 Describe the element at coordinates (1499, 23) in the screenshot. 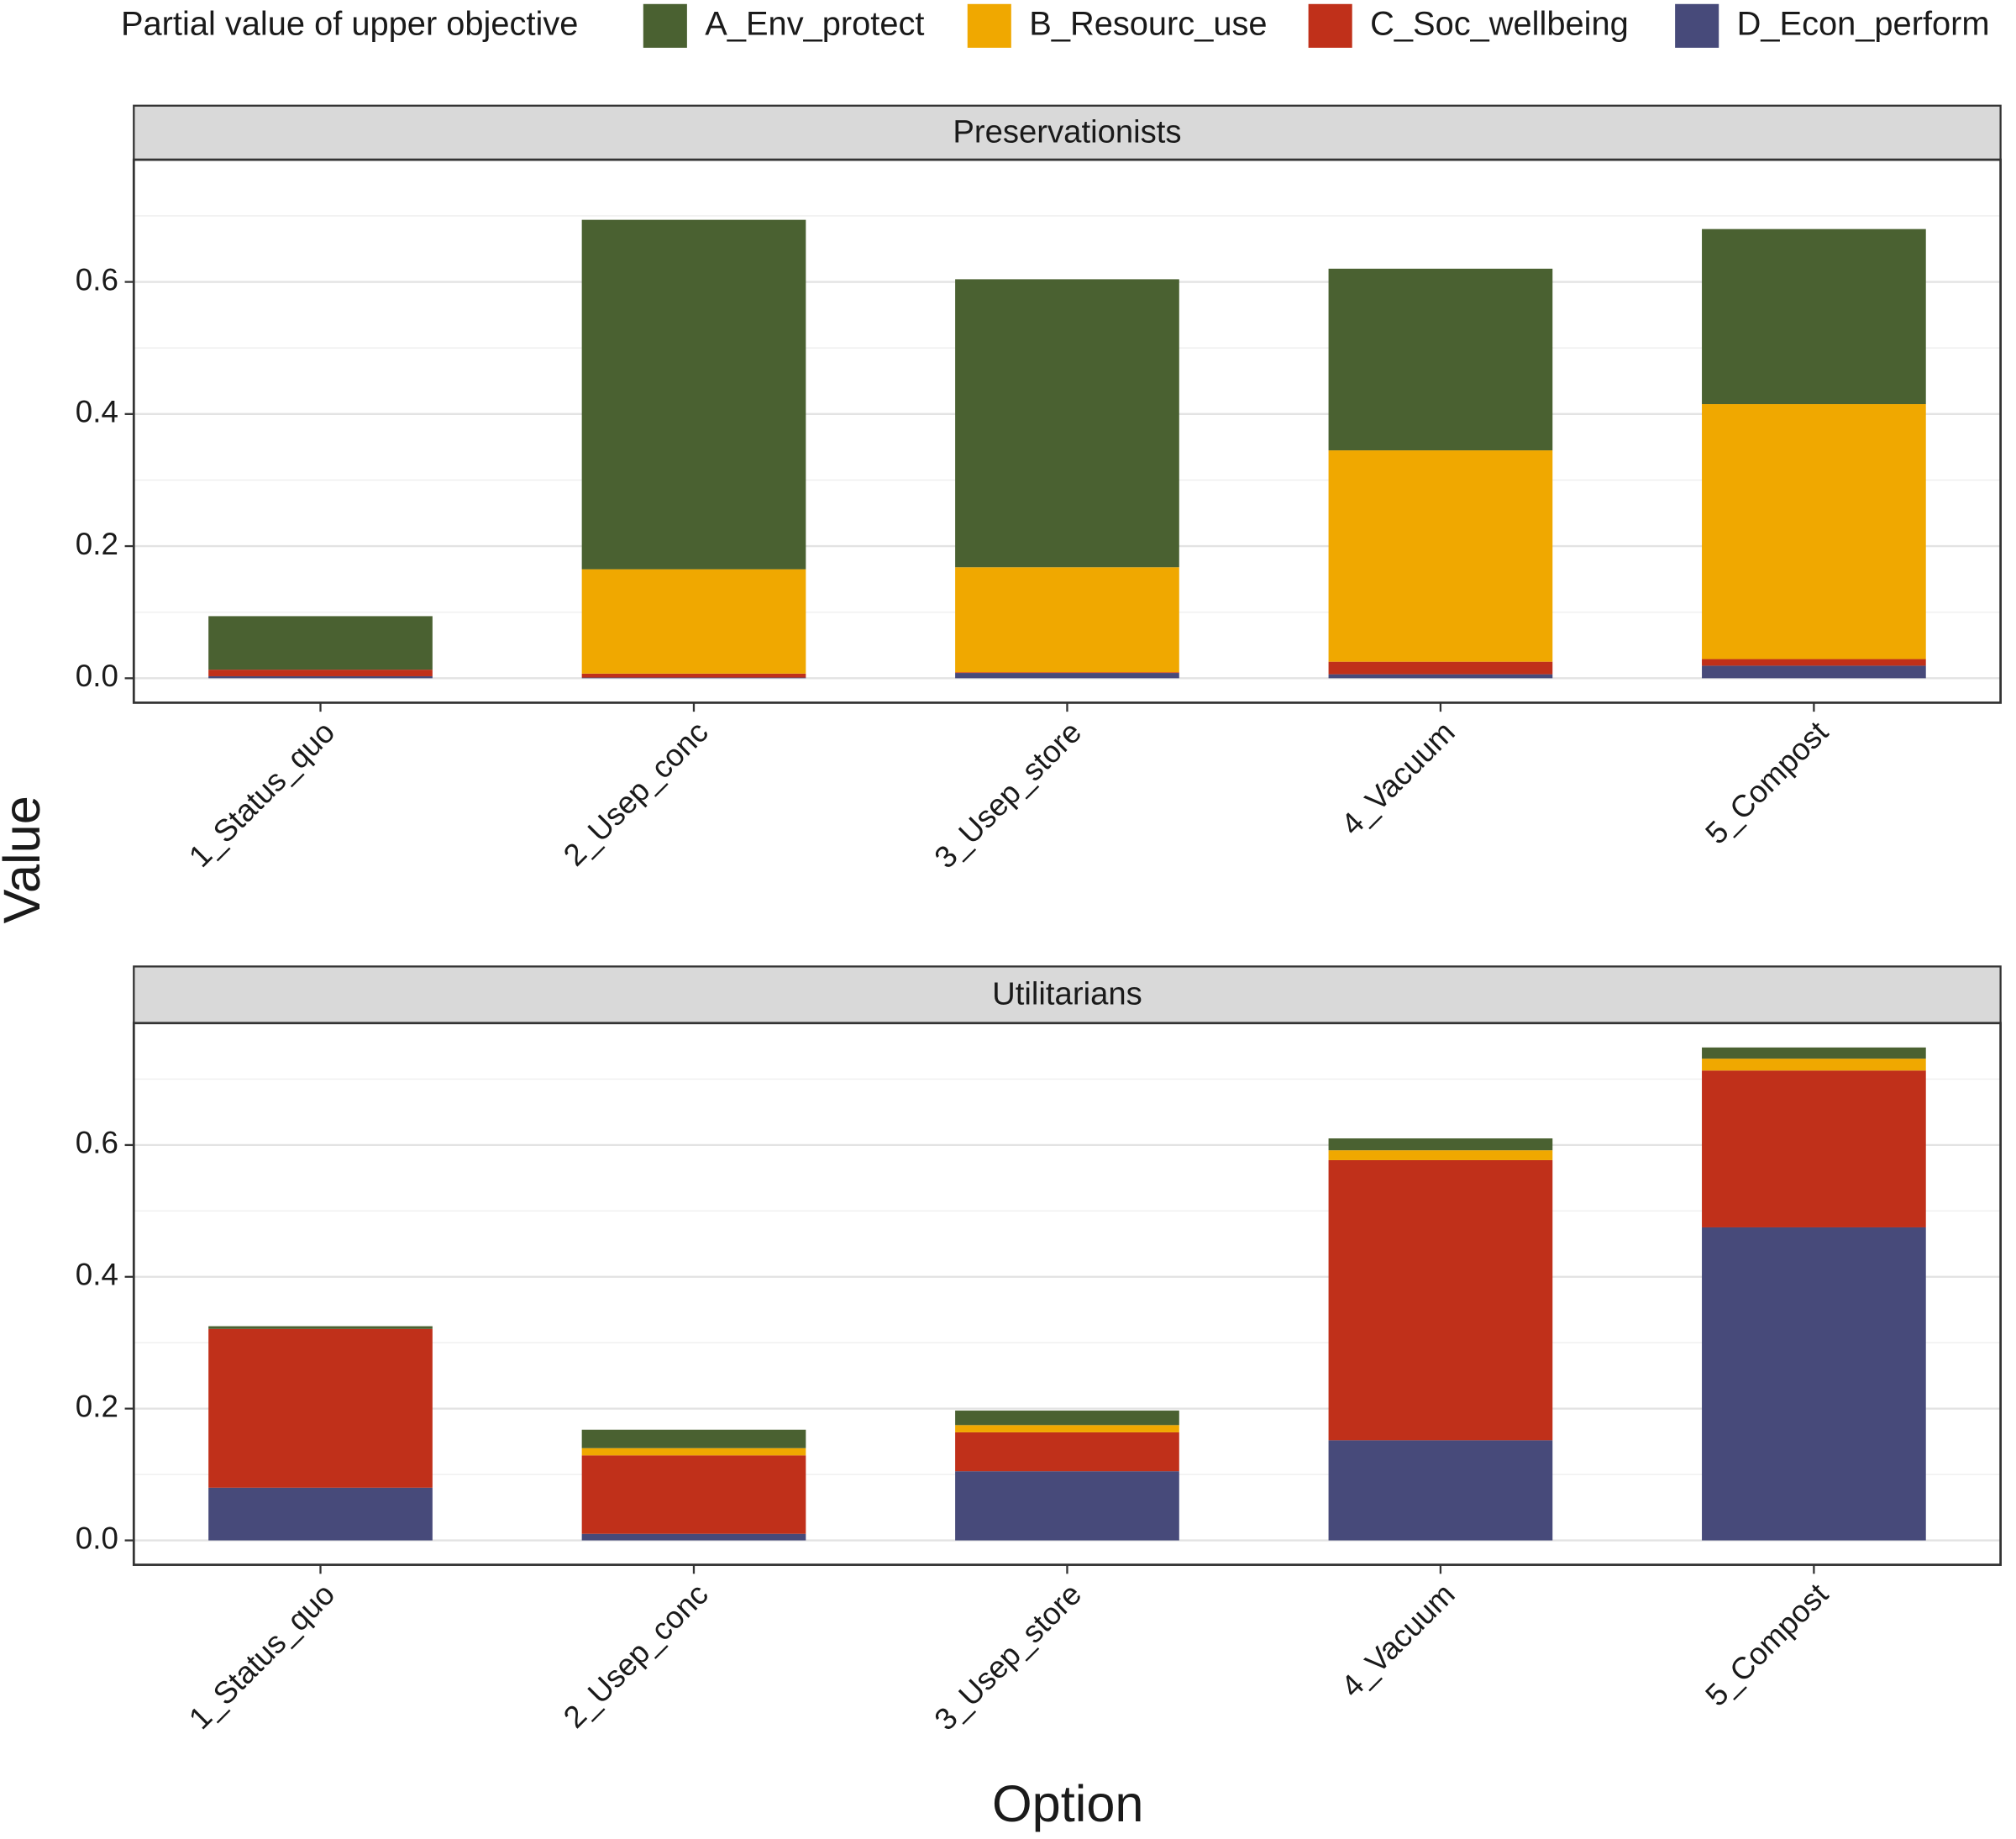

I see `legend-label: C_Soc_wellbeing` at that location.